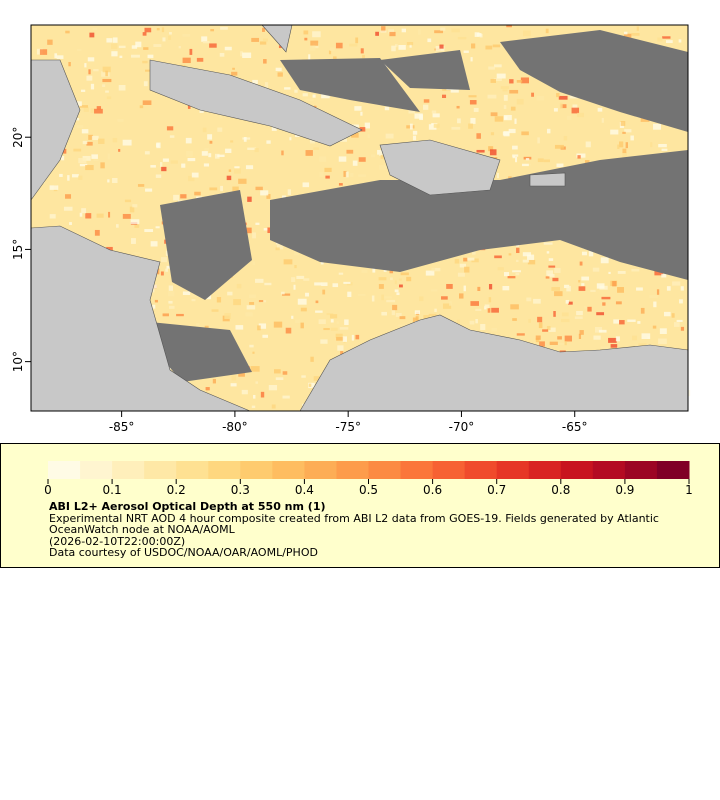 This screenshot has width=720, height=800. What do you see at coordinates (385, 470) in the screenshot?
I see `colorbar-bin` at bounding box center [385, 470].